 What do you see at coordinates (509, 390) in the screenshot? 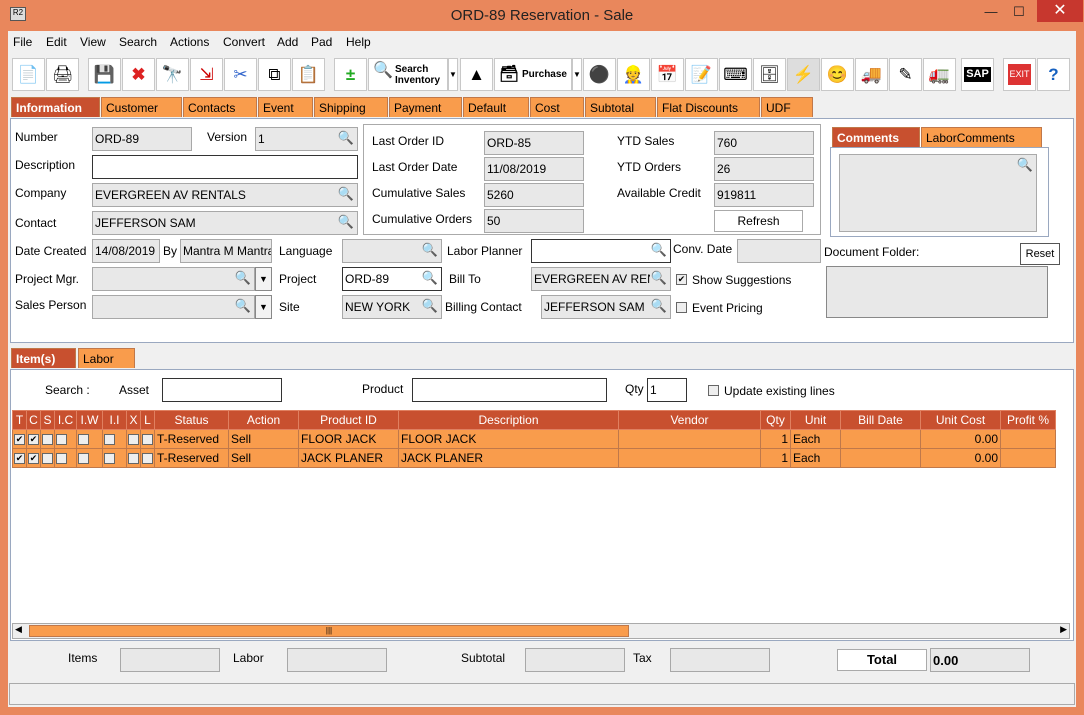
I see `product-input` at bounding box center [509, 390].